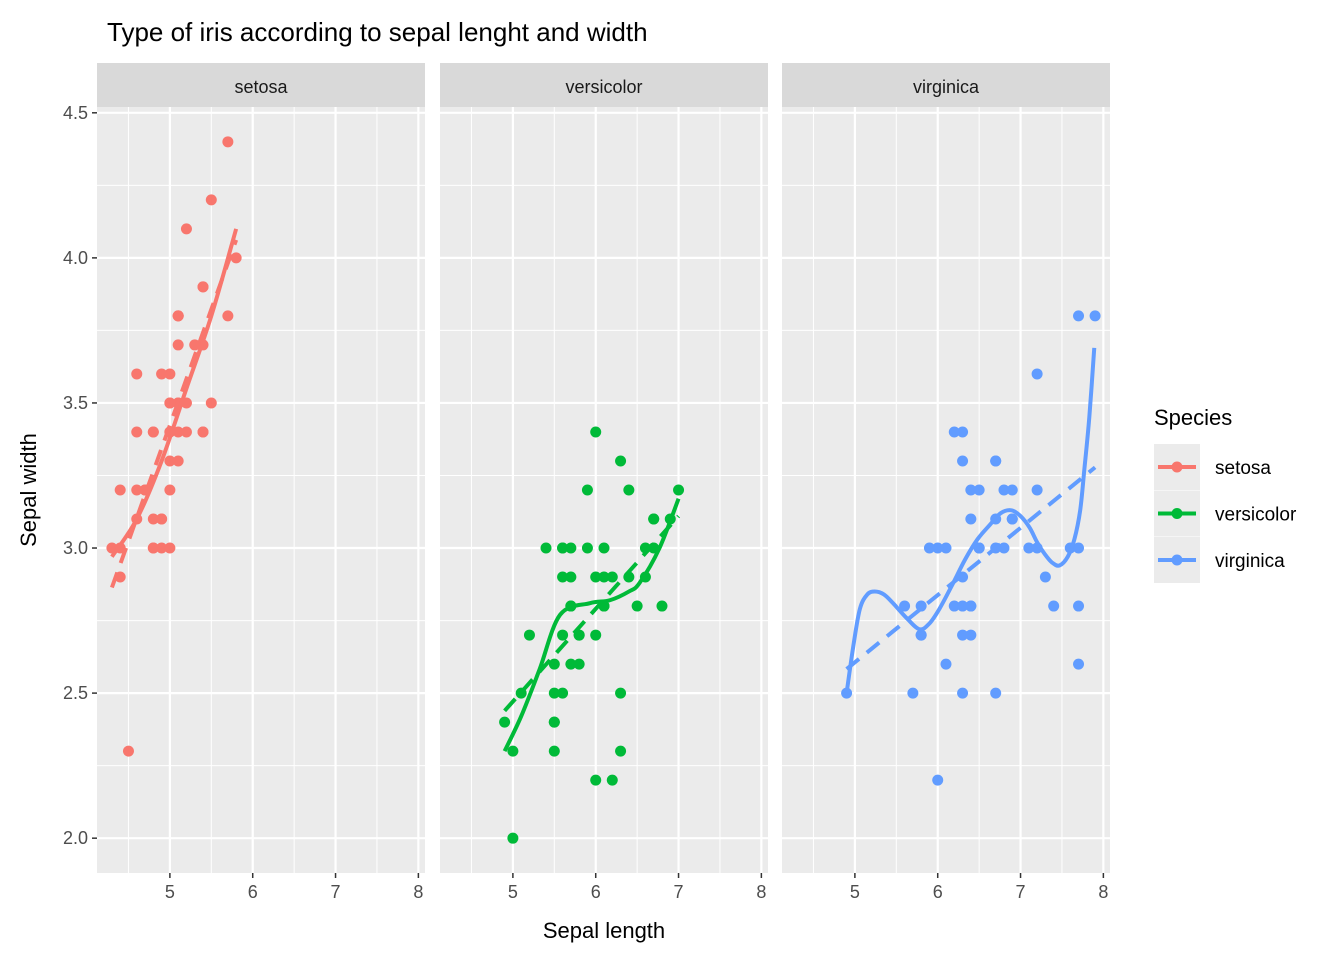 The height and width of the screenshot is (965, 1344). I want to click on y-tick-label: 2.0, so click(75, 838).